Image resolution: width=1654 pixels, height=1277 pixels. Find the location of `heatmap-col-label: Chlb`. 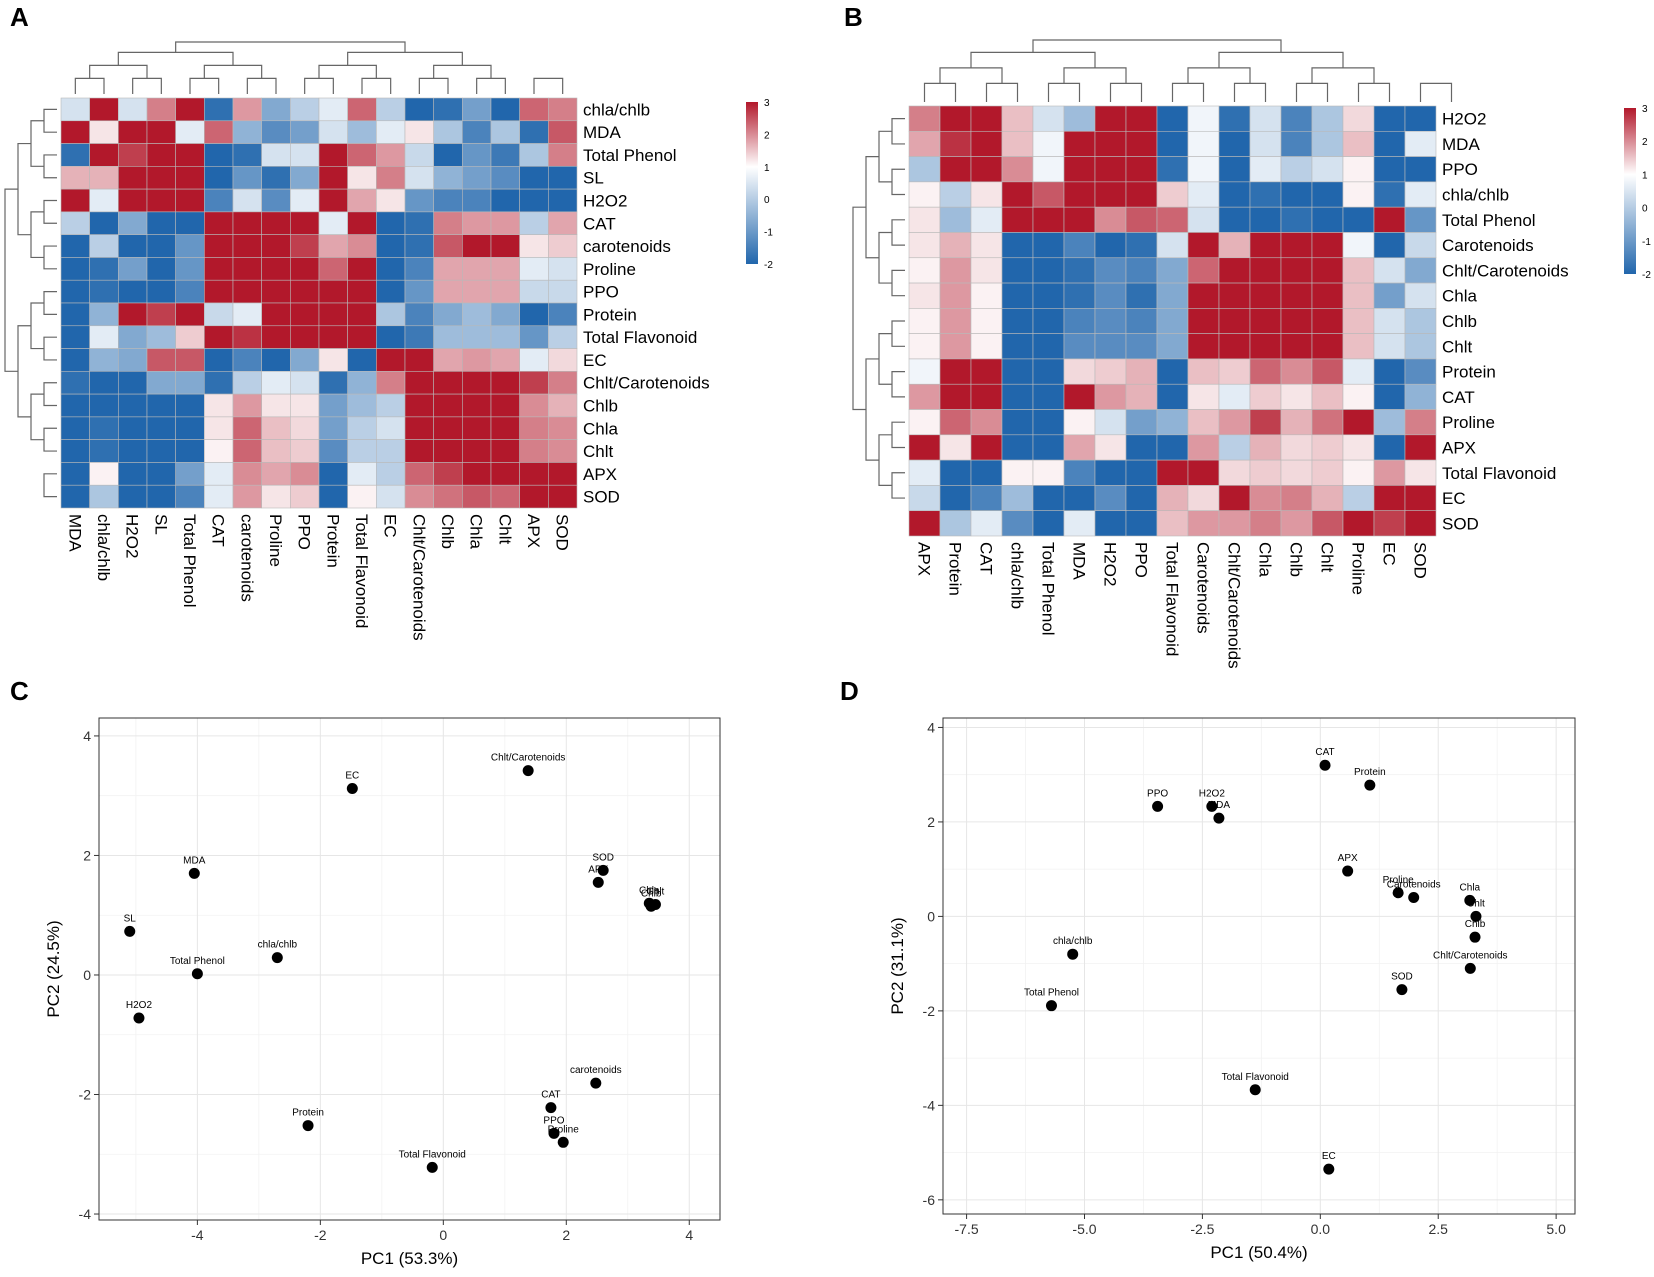

heatmap-col-label: Chlb is located at coordinates (1296, 559).